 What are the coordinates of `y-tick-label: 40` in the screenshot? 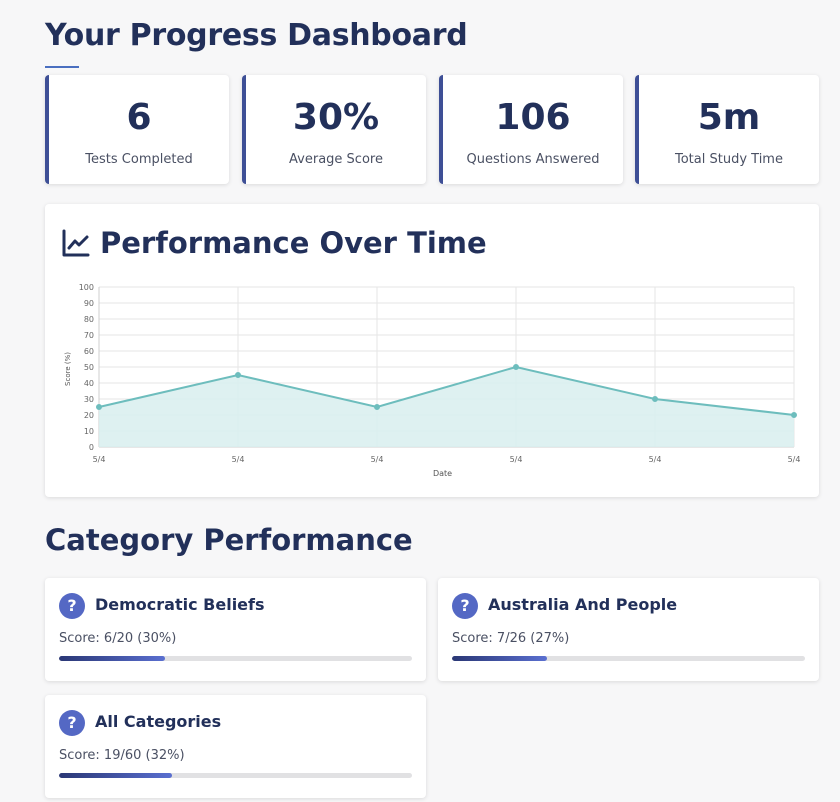 It's located at (89, 383).